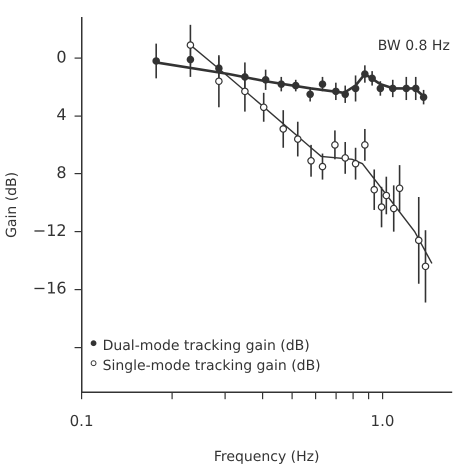 The width and height of the screenshot is (457, 470). I want to click on legend-label: Dual-mode tracking gain (dB), so click(206, 346).